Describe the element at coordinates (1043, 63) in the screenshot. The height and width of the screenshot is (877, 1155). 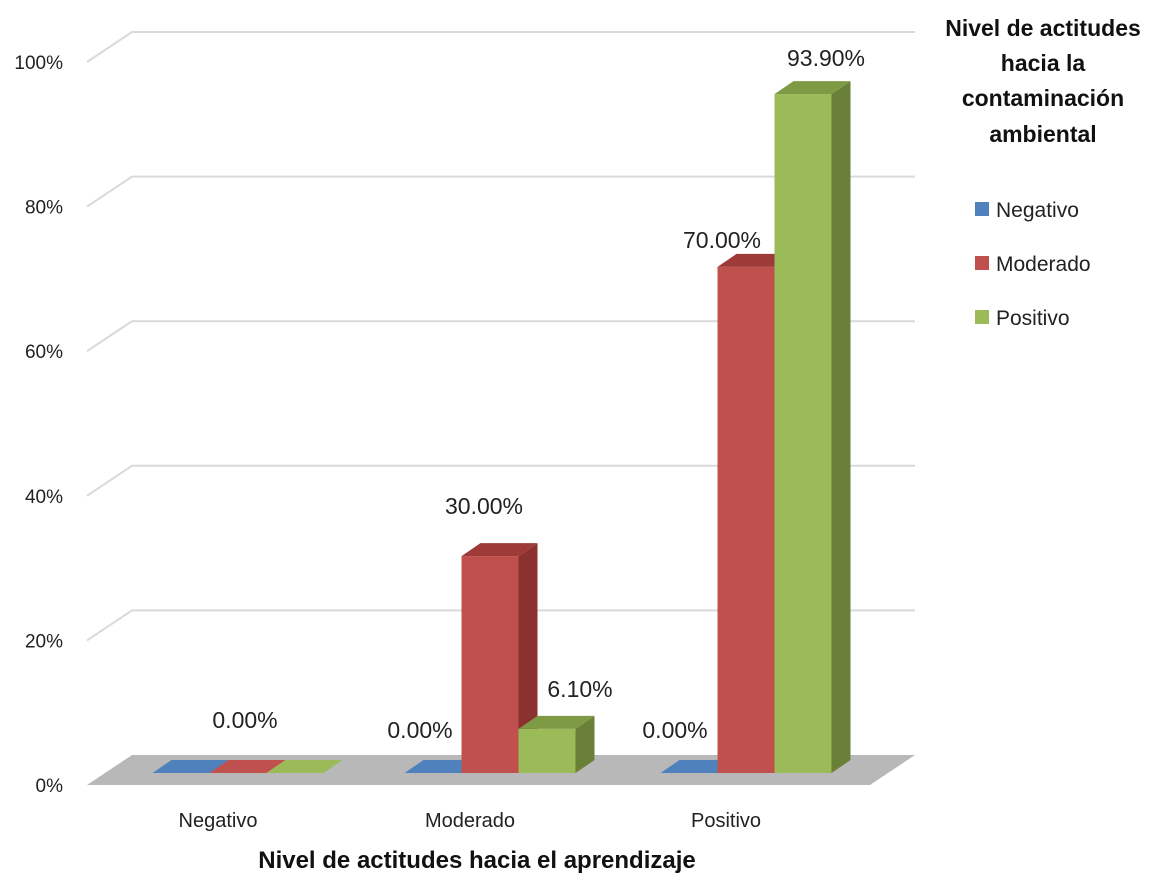
I see `legend-title-line: hacia la` at that location.